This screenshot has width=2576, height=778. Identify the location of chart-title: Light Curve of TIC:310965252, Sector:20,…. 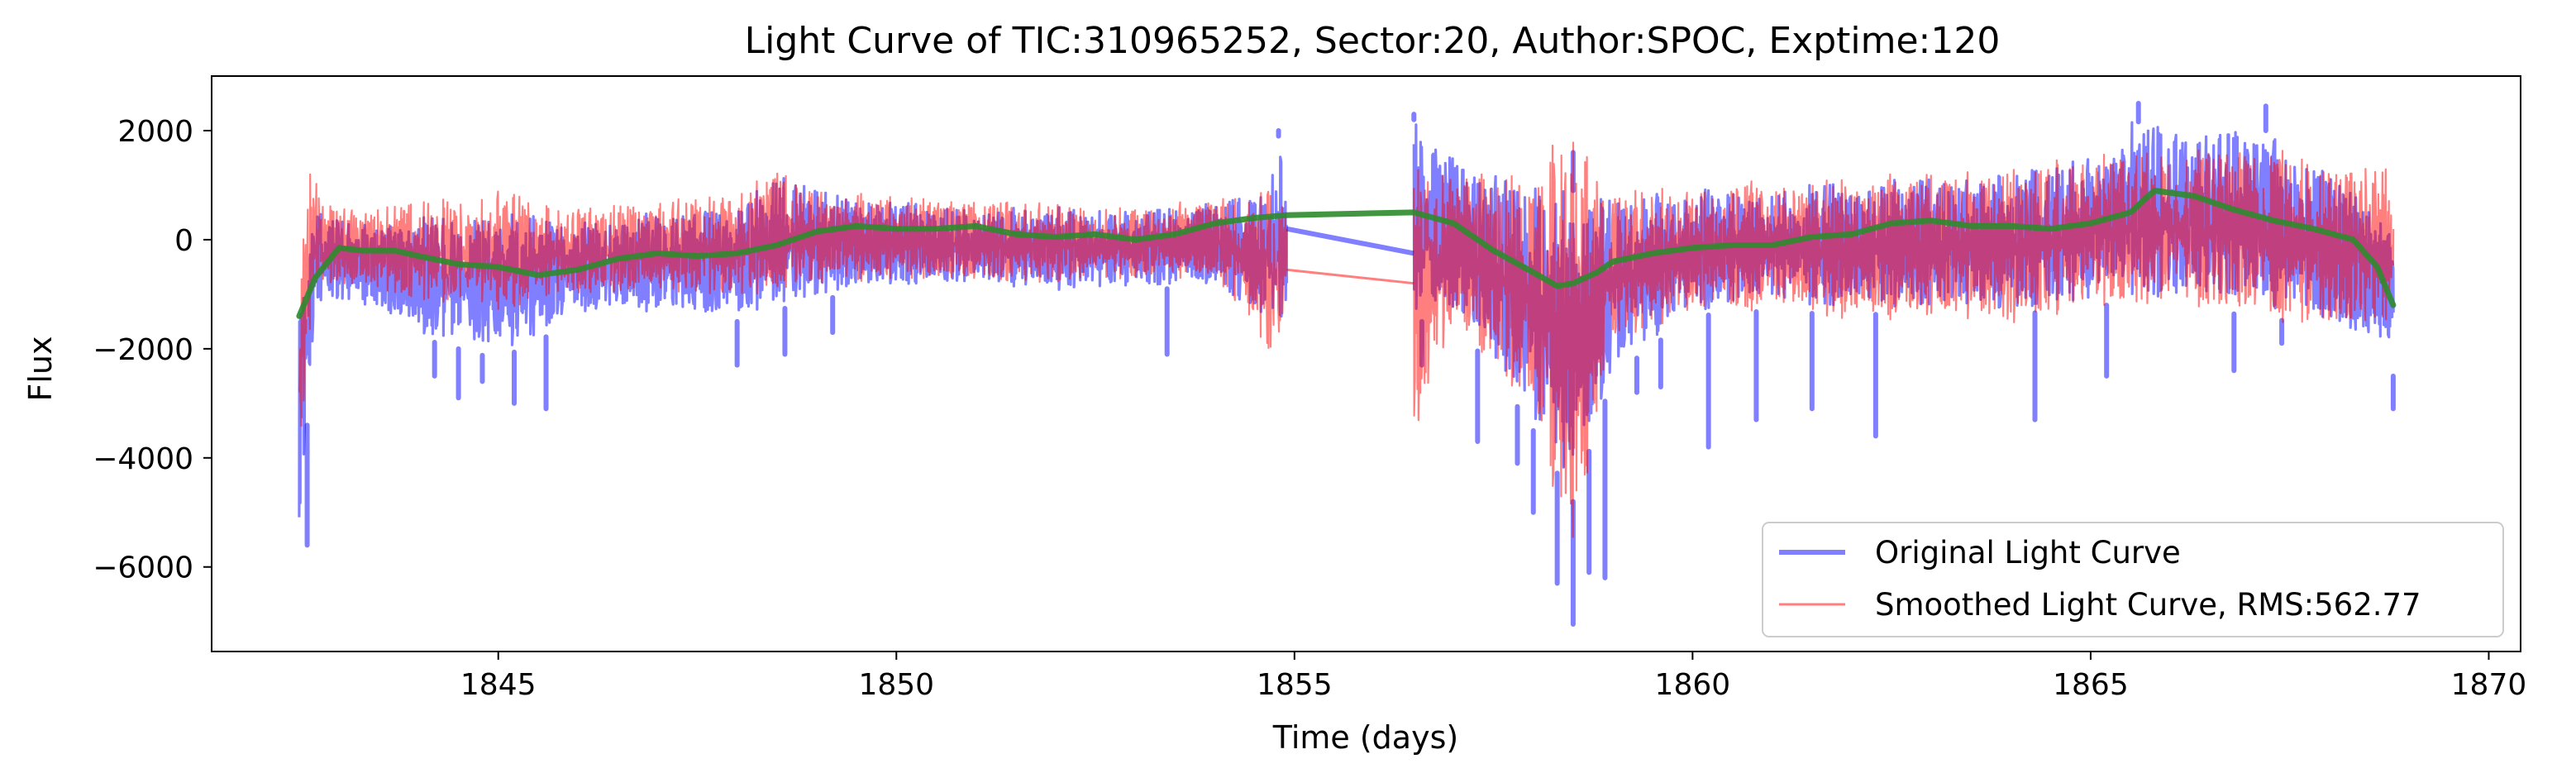
(1373, 41).